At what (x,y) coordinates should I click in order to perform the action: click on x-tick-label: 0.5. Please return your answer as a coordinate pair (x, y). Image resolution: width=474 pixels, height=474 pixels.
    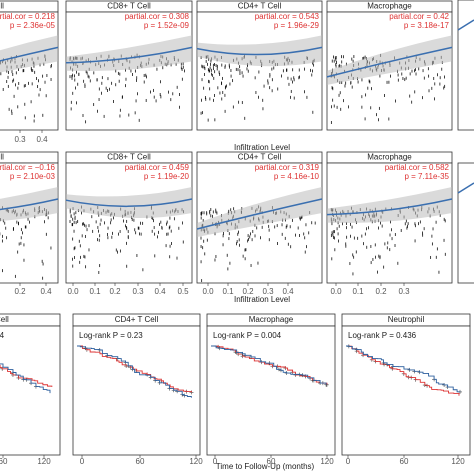
    Looking at the image, I should click on (183, 291).